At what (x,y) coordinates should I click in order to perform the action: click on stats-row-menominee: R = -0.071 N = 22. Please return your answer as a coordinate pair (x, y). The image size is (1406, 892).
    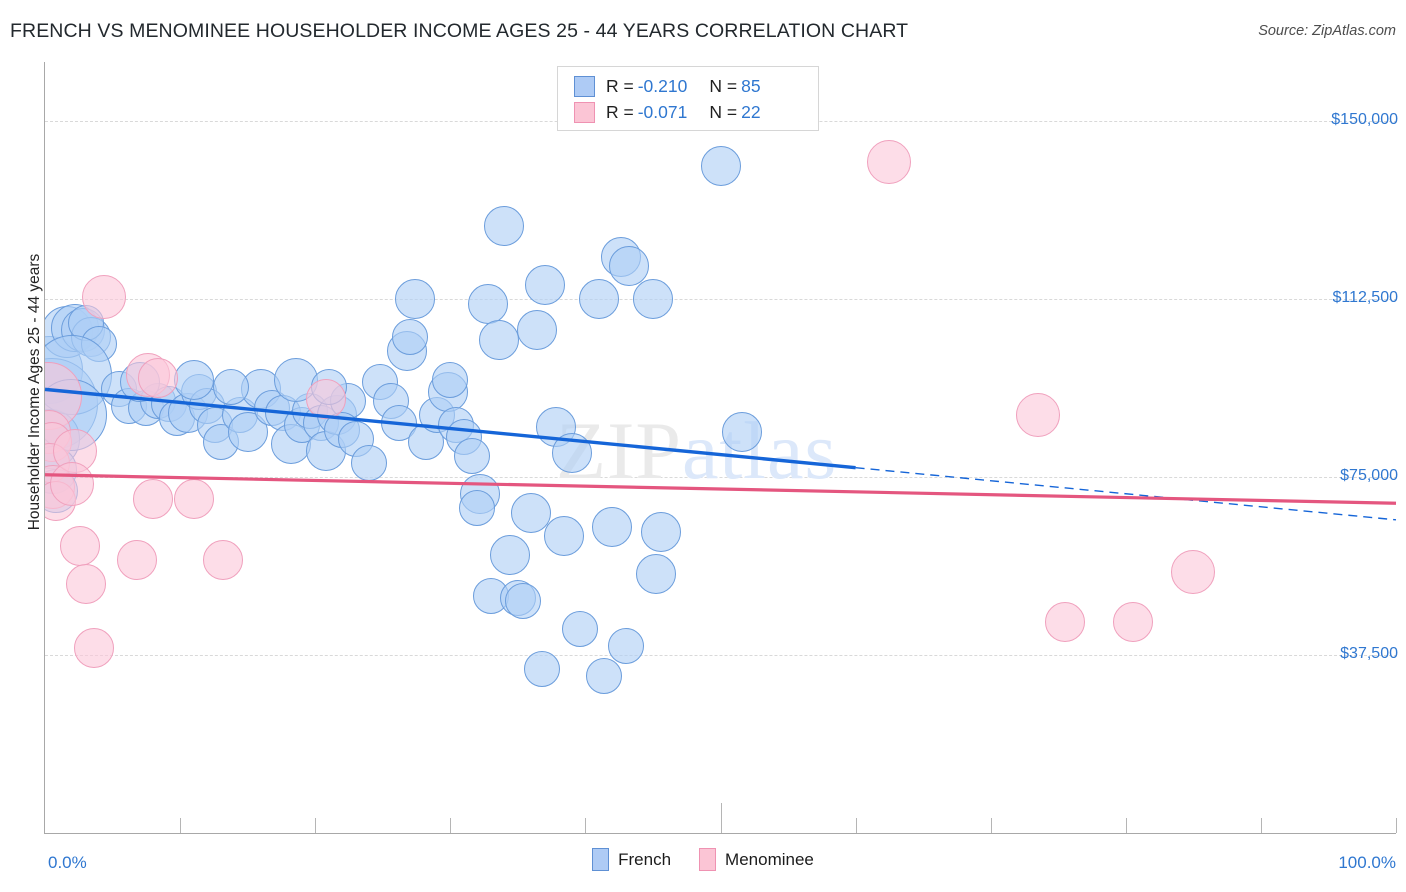
    Looking at the image, I should click on (696, 112).